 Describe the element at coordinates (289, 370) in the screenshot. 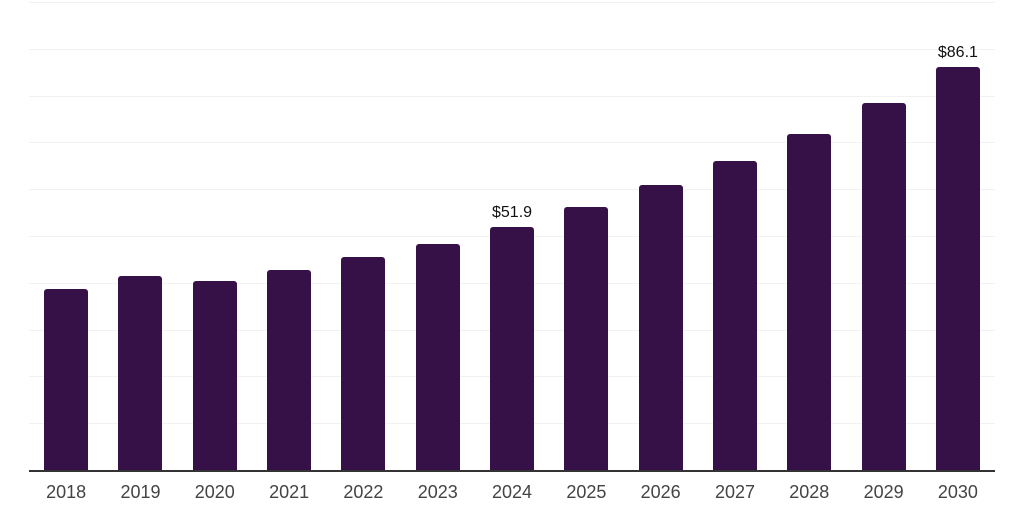

I see `bar-2021` at that location.